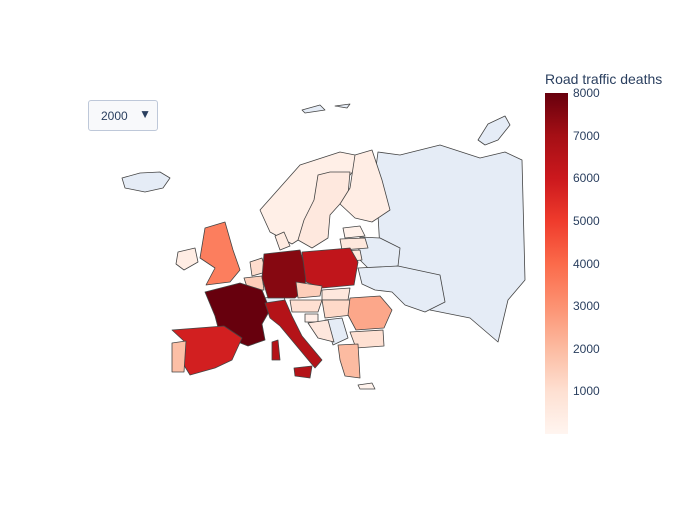  What do you see at coordinates (306, 306) in the screenshot?
I see `country-austria` at bounding box center [306, 306].